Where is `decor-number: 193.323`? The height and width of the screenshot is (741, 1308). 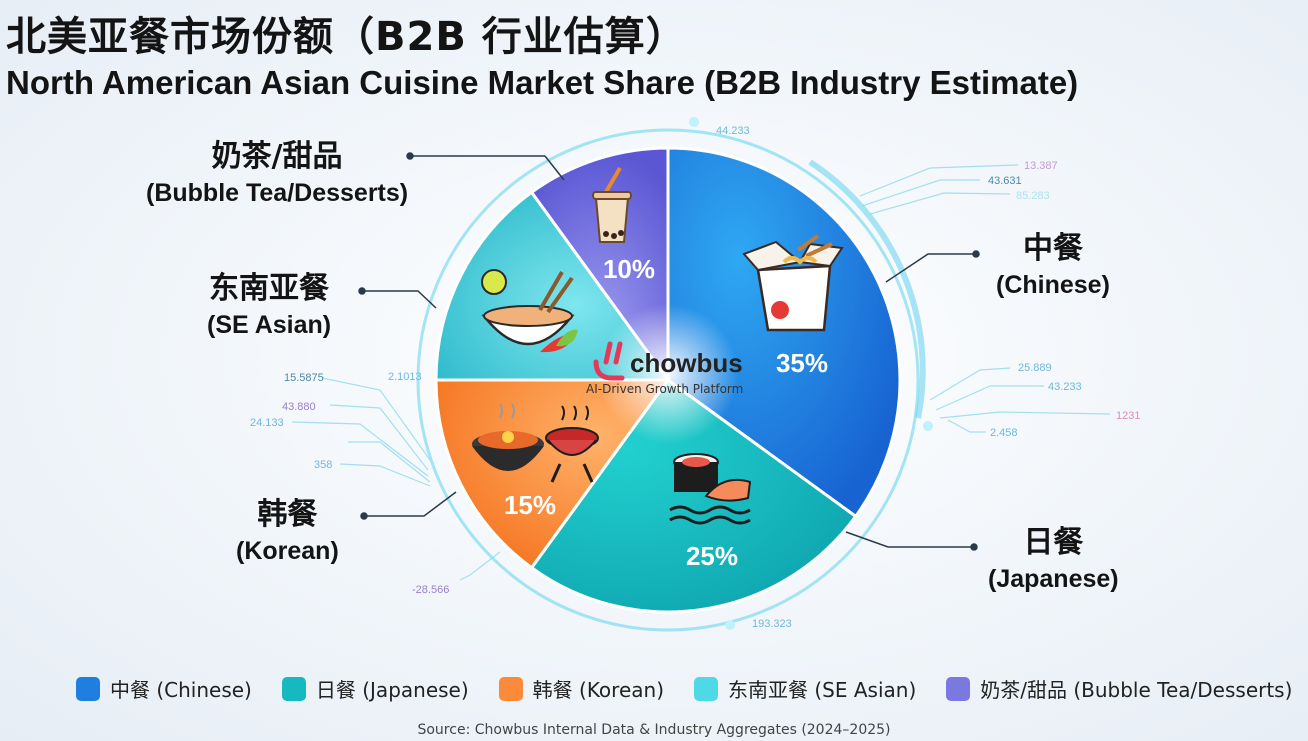 decor-number: 193.323 is located at coordinates (772, 624).